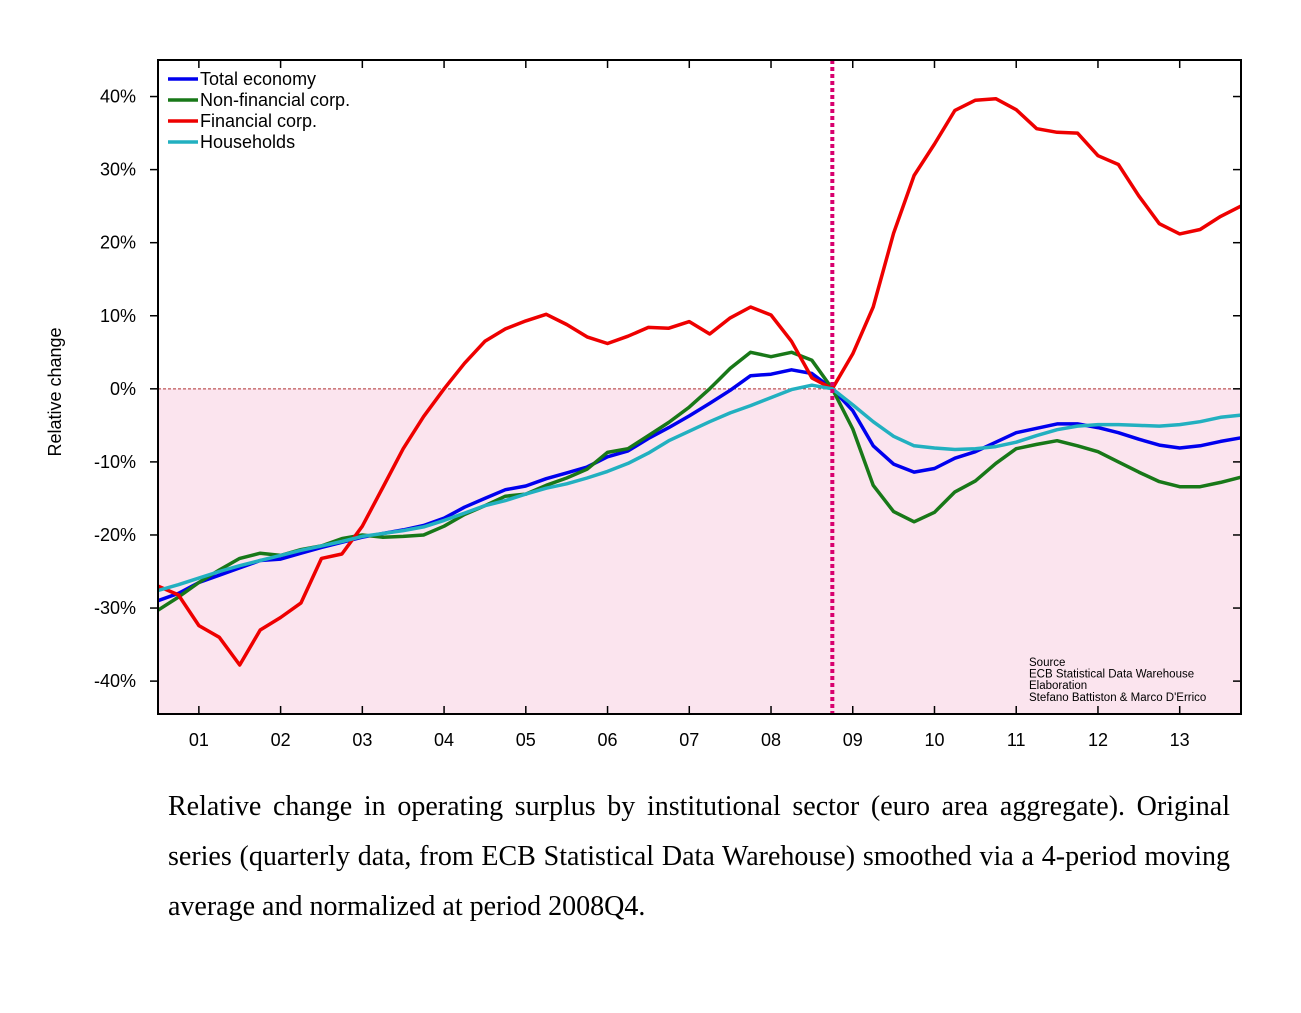 The image size is (1301, 1013). What do you see at coordinates (526, 740) in the screenshot?
I see `x-tick-label: 05` at bounding box center [526, 740].